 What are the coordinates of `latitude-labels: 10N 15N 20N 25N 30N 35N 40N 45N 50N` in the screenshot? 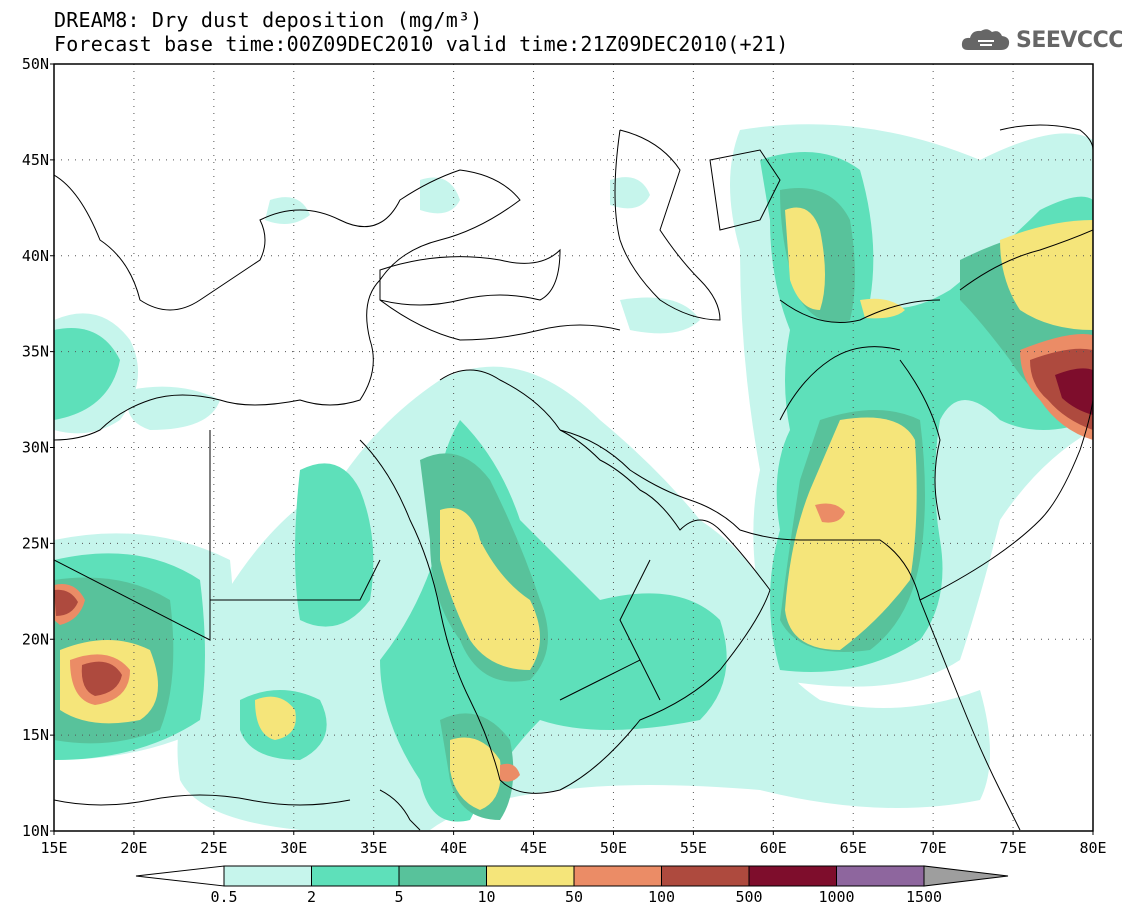 It's located at (38, 447).